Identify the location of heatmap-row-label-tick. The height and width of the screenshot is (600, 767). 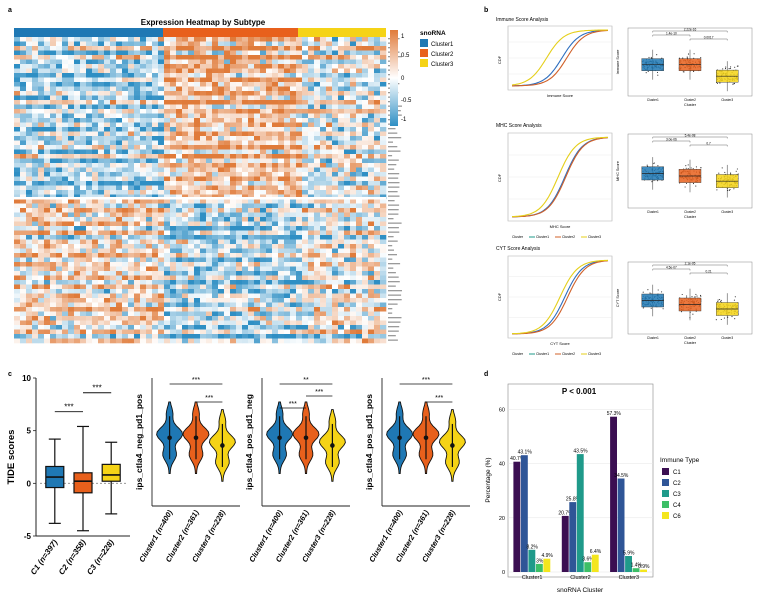
(390, 309).